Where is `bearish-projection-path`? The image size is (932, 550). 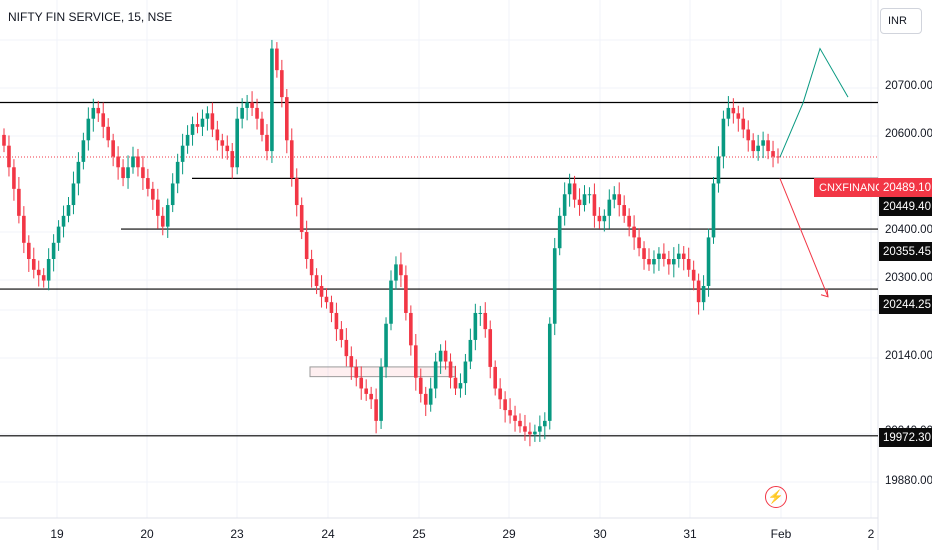 bearish-projection-path is located at coordinates (804, 237).